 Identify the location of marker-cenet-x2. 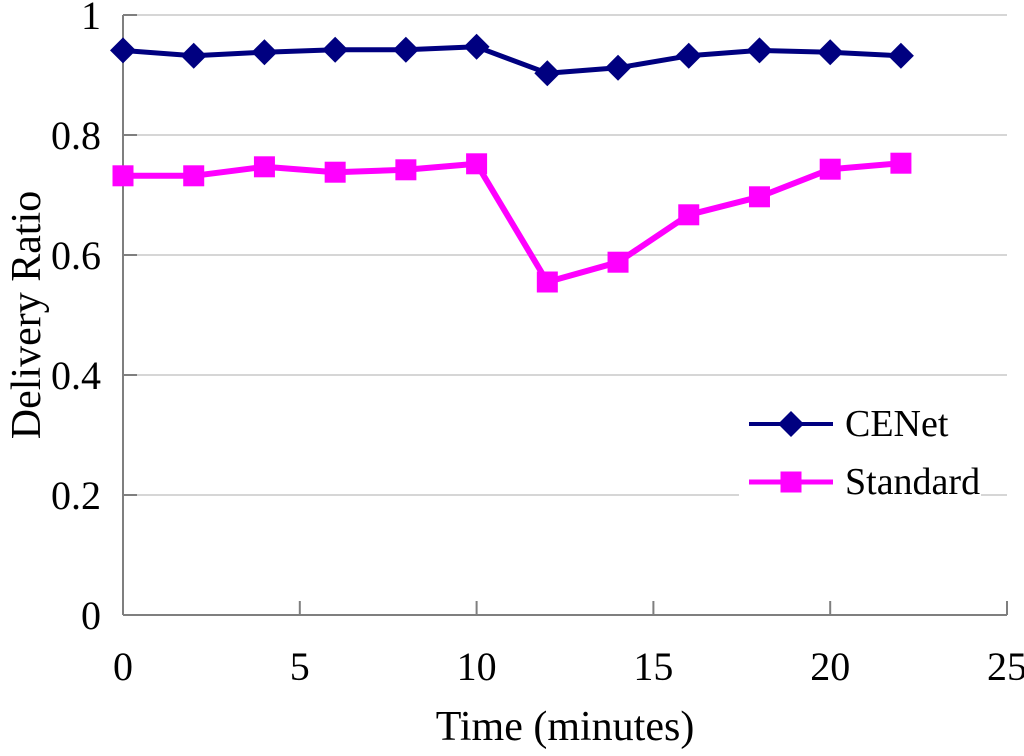
(193, 55).